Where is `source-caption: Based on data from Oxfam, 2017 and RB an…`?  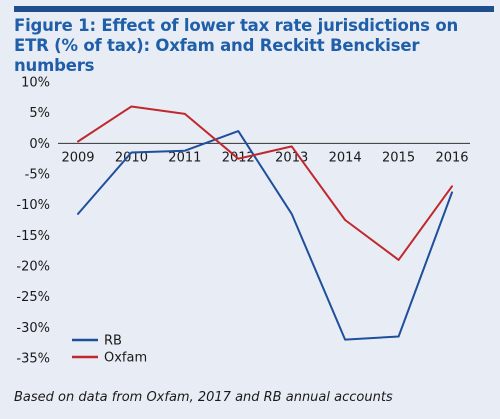
source-caption: Based on data from Oxfam, 2017 and RB an… is located at coordinates (203, 397).